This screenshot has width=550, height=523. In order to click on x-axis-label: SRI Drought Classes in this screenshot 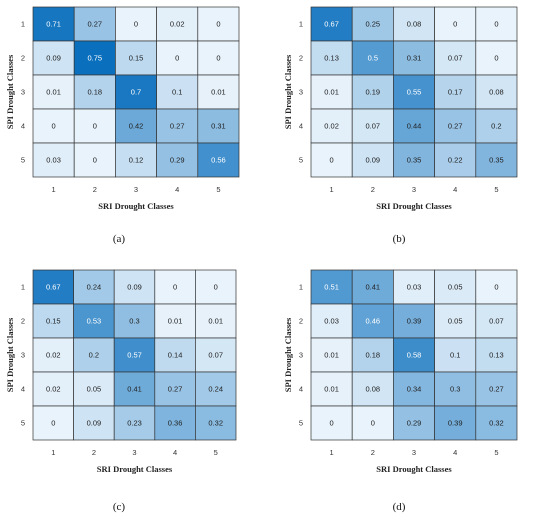, I will do `click(414, 469)`.